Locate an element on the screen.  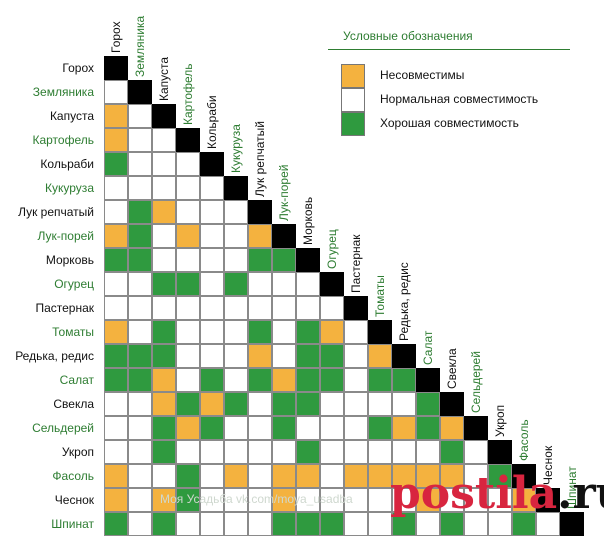
brand-part1: postila is located at coordinates (474, 493).